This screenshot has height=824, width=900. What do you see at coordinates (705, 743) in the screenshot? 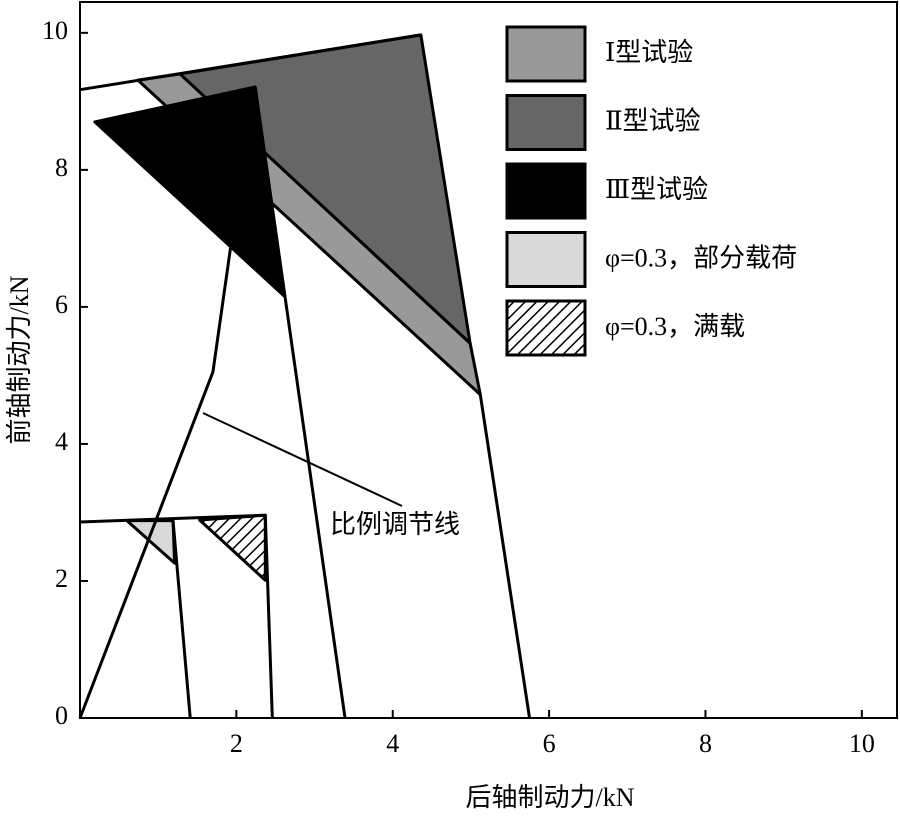
I see `x-tick-label: 8` at bounding box center [705, 743].